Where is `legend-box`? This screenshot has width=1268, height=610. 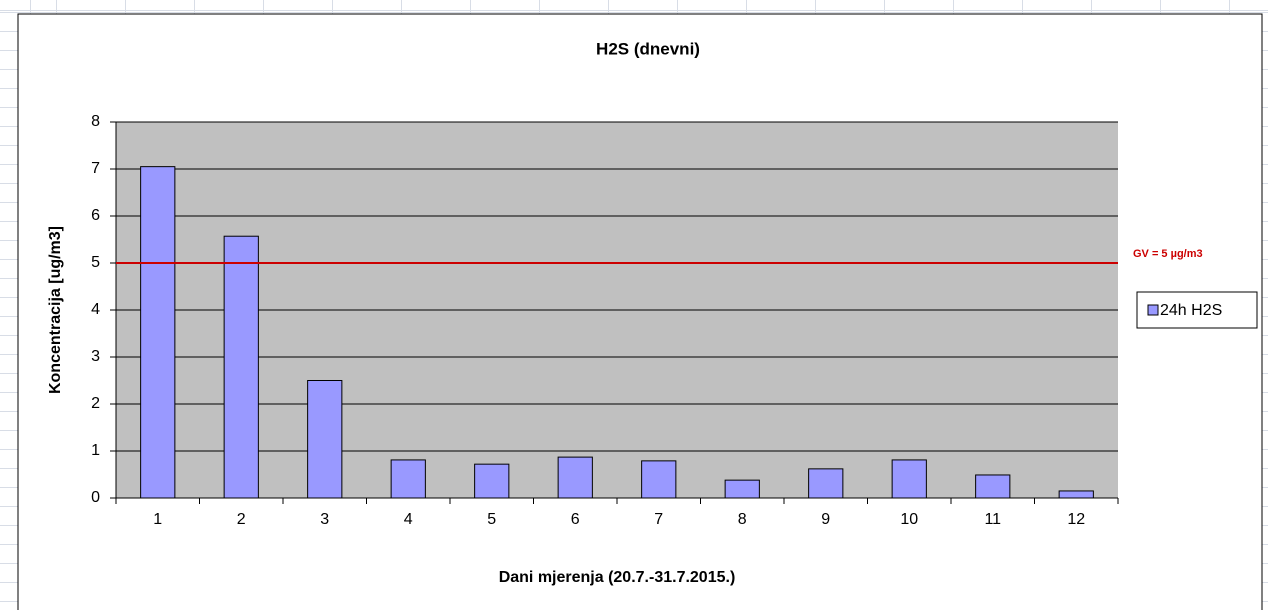
legend-box is located at coordinates (1197, 310).